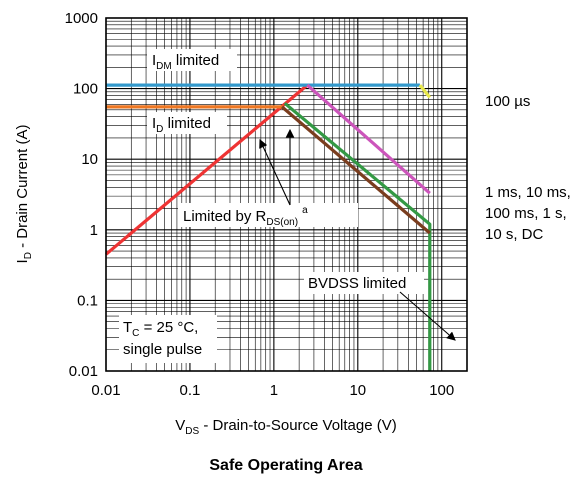  What do you see at coordinates (427, 316) in the screenshot?
I see `bvdss-arrow` at bounding box center [427, 316].